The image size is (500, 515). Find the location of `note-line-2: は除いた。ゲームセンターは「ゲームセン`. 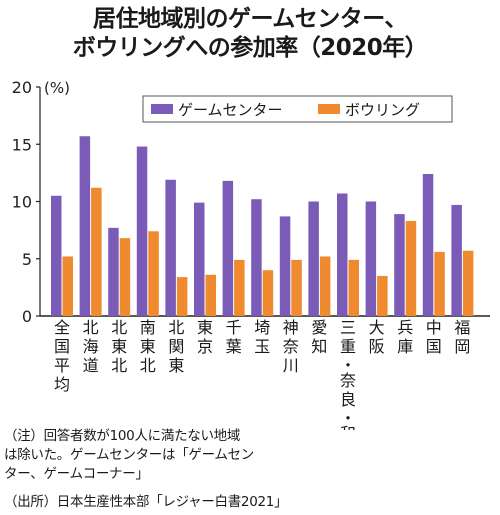

note-line-2: は除いた。ゲームセンターは「ゲームセン is located at coordinates (129, 455).